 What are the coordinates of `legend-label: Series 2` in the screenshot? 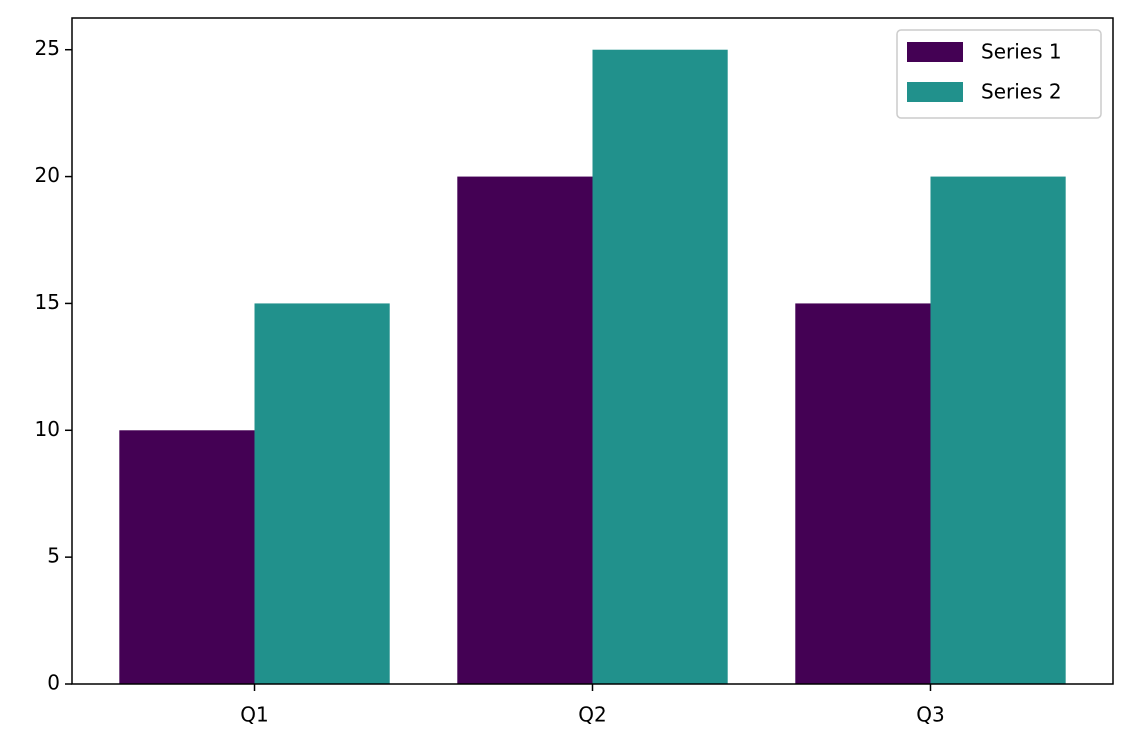 It's located at (1021, 92).